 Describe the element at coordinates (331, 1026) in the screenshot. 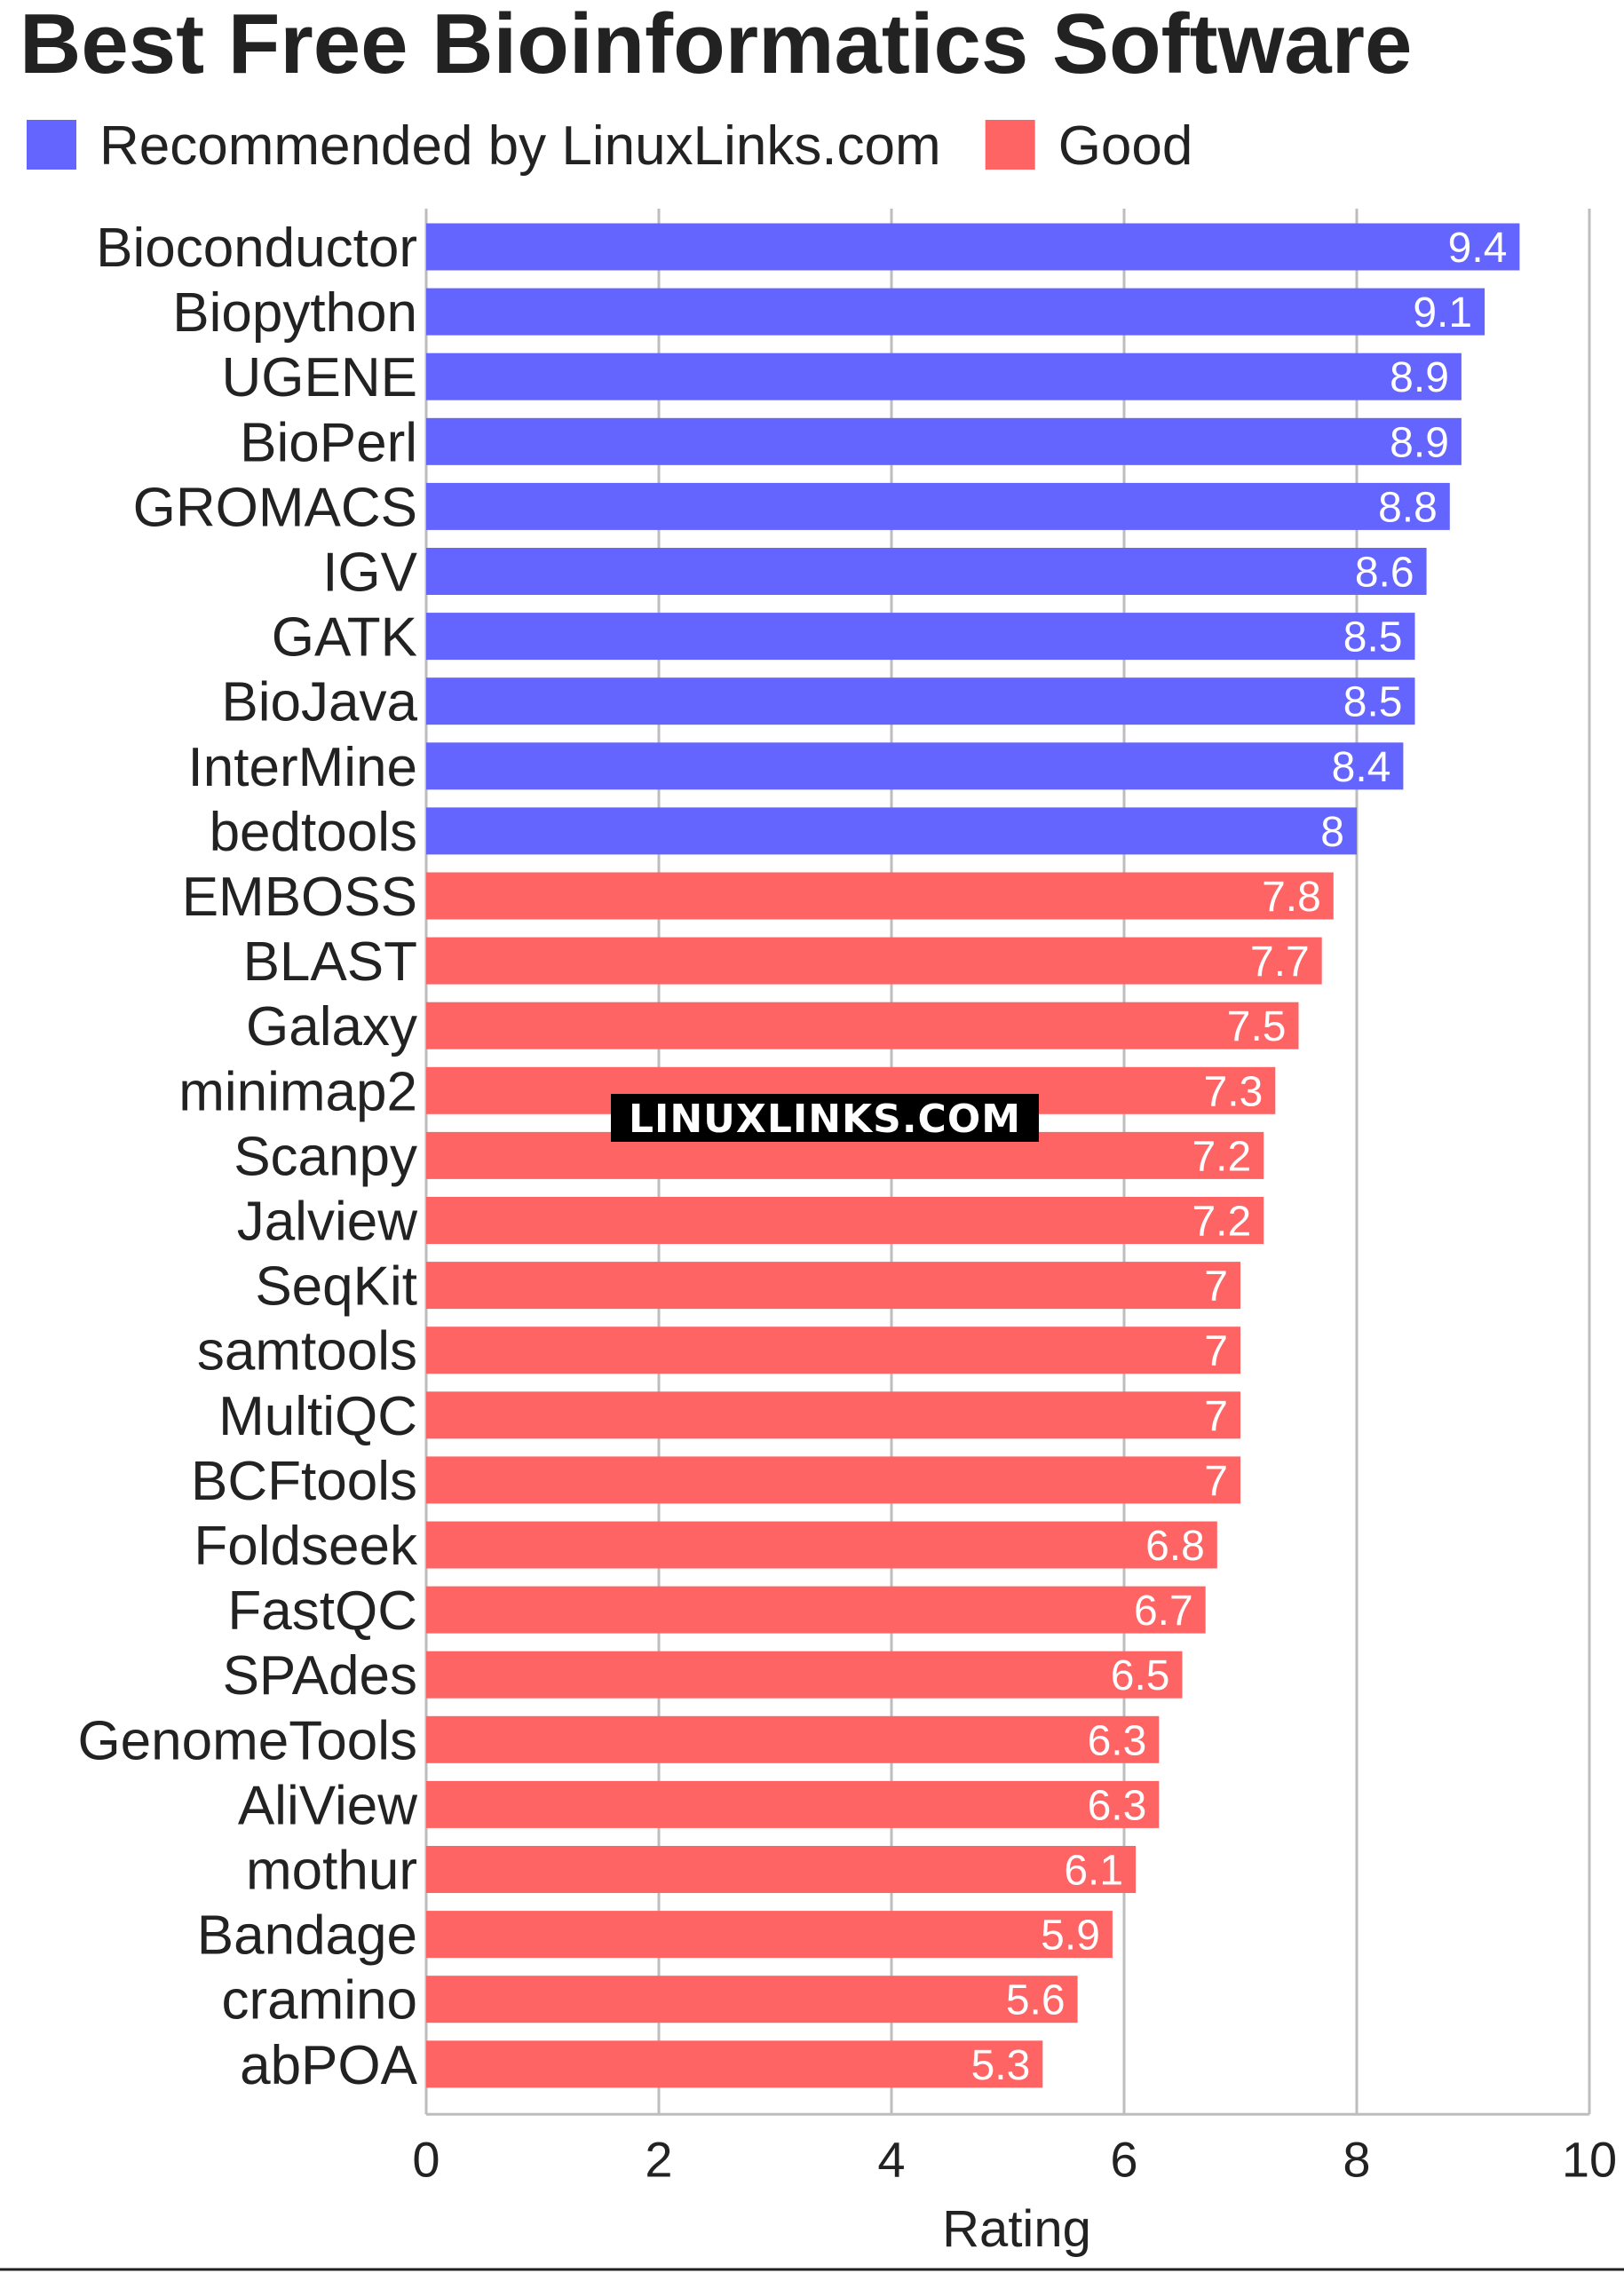

I see `category-label-12: Galaxy` at that location.